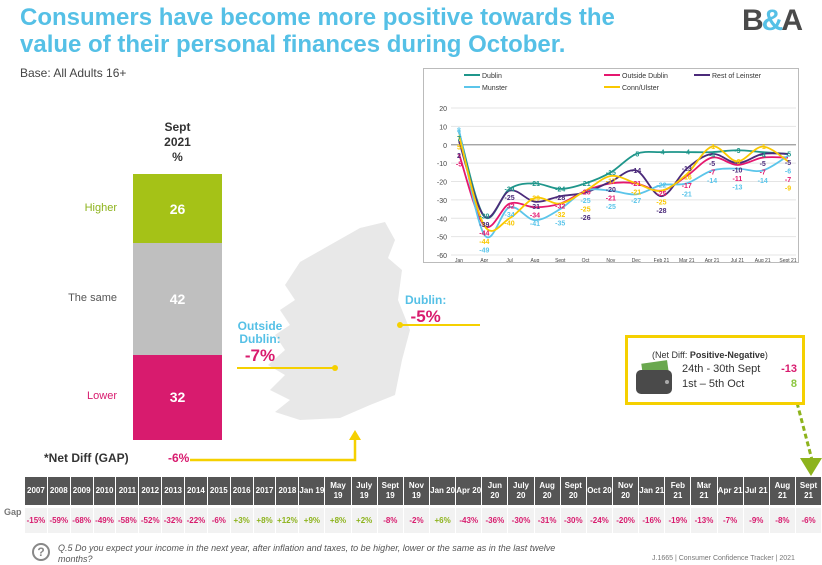  What do you see at coordinates (459, 131) in the screenshot?
I see `data-label: 8` at bounding box center [459, 131].